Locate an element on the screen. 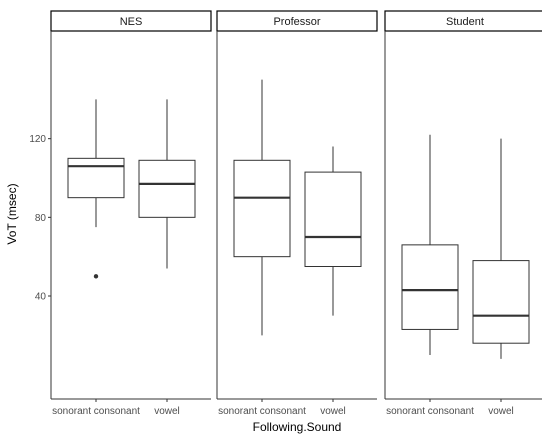 The height and width of the screenshot is (434, 542). facet-strip-label: Student is located at coordinates (465, 22).